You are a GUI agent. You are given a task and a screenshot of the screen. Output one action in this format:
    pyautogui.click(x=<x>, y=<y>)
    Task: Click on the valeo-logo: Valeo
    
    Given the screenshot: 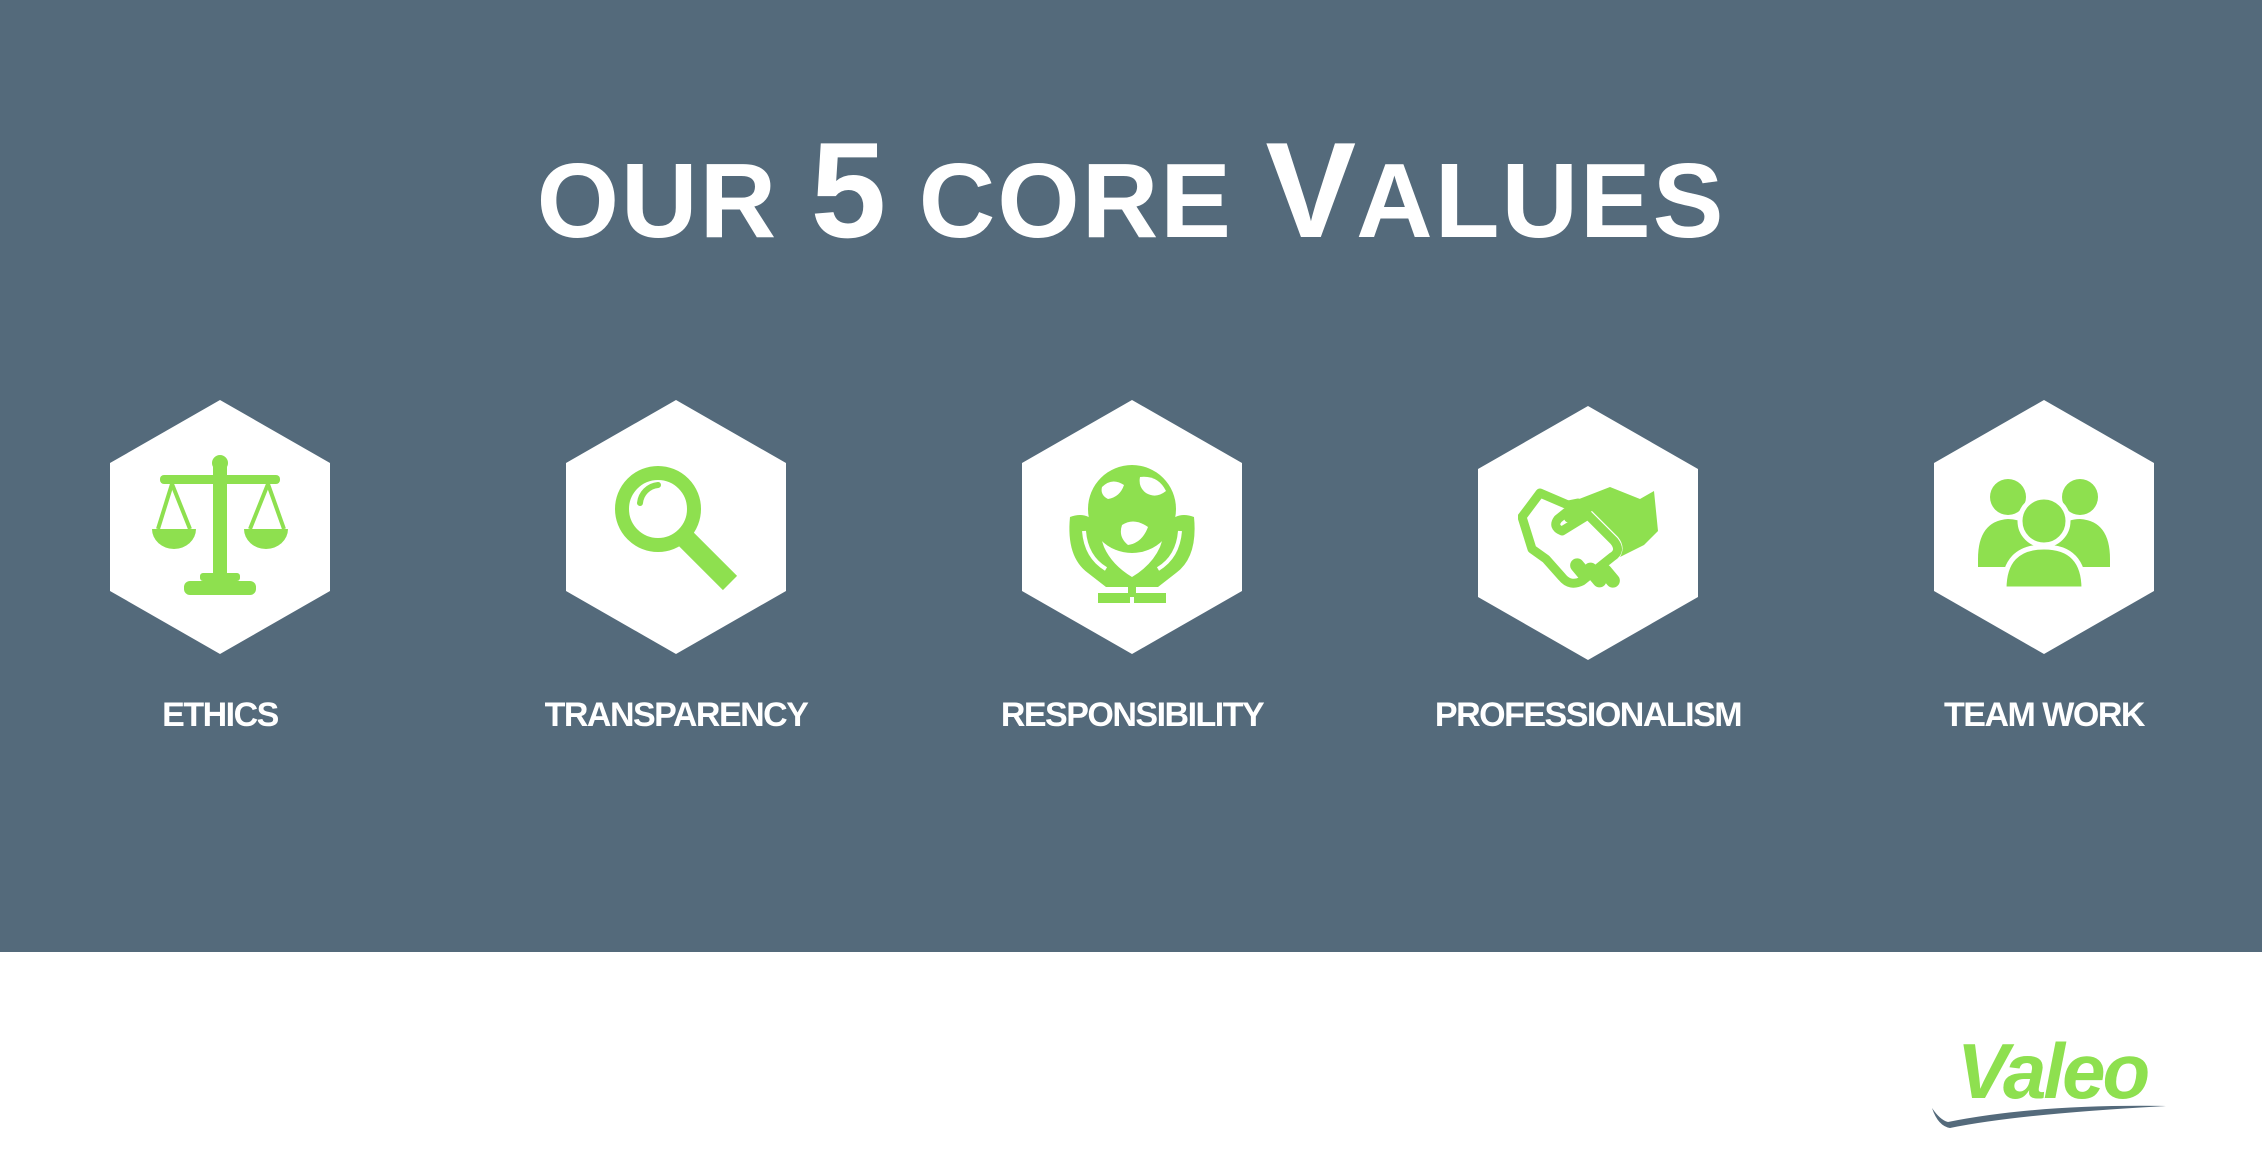 What is the action you would take?
    pyautogui.click(x=2049, y=1077)
    